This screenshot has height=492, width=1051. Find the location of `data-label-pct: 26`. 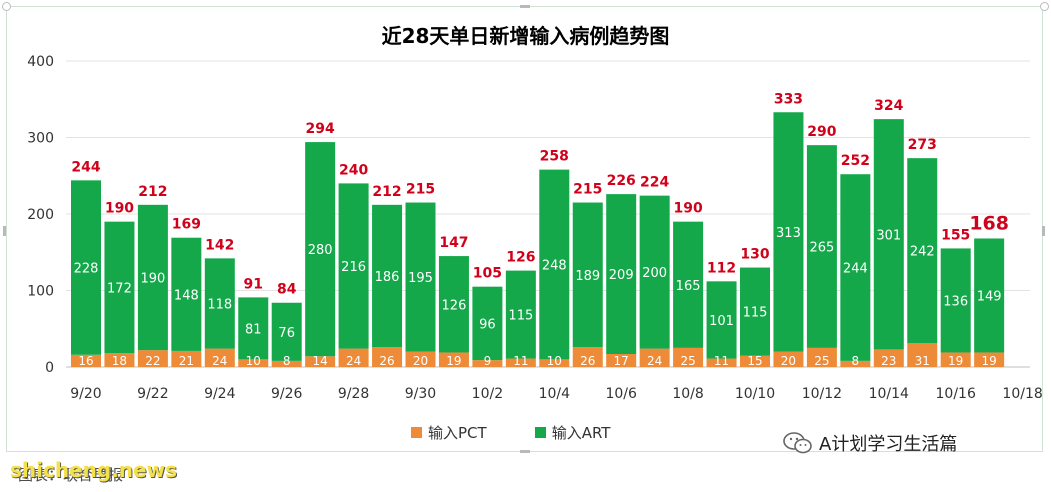

data-label-pct: 26 is located at coordinates (587, 361).